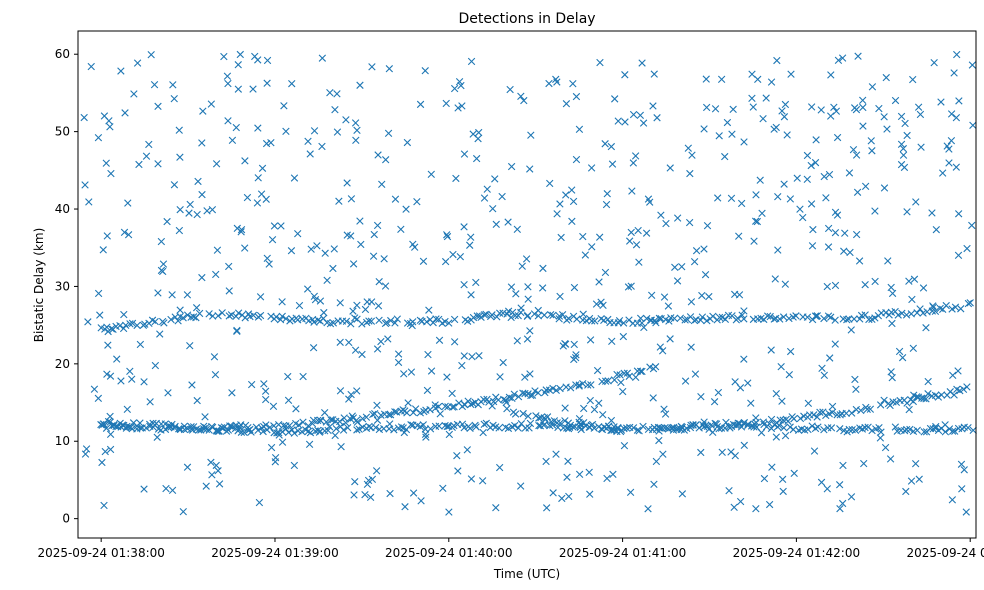  I want to click on y-tick-label: 0, so click(66, 519).